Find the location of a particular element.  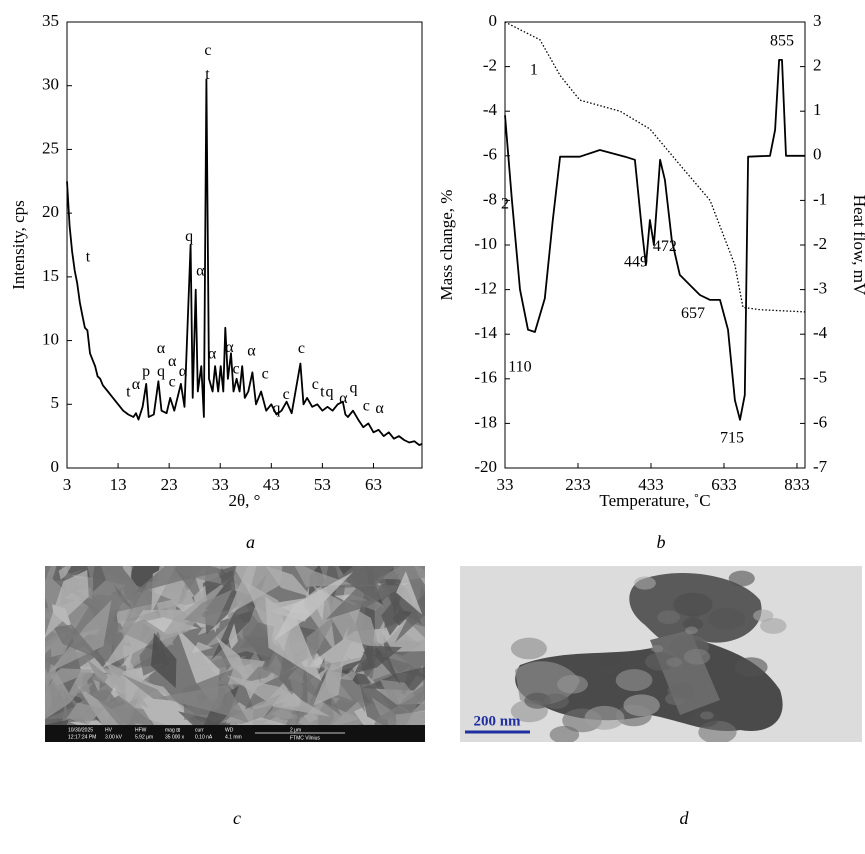

y-tick-label: 30 is located at coordinates (50, 84).